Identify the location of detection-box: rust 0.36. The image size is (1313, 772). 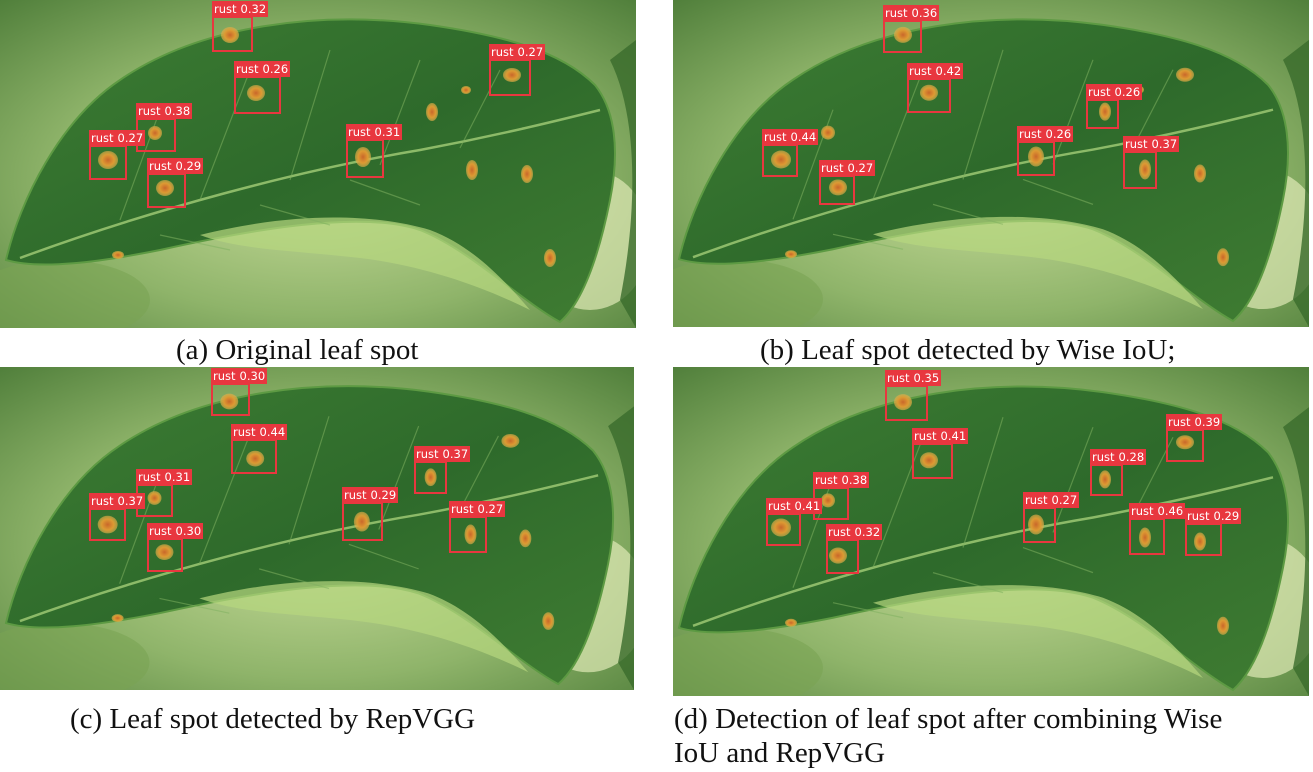
(911, 29).